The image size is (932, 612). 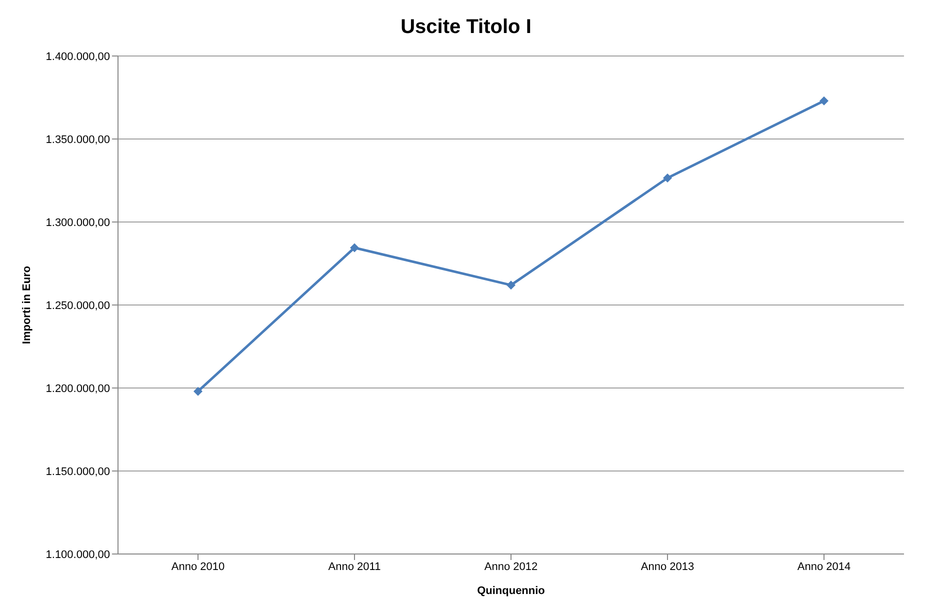 What do you see at coordinates (78, 140) in the screenshot?
I see `y-tick-label: 1.350.000,00` at bounding box center [78, 140].